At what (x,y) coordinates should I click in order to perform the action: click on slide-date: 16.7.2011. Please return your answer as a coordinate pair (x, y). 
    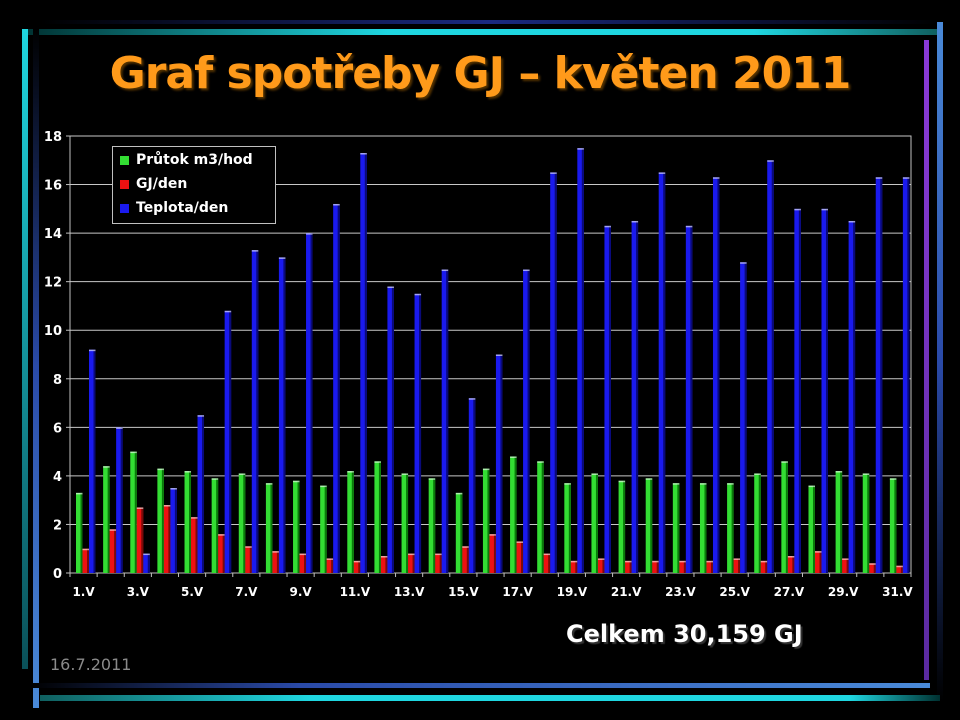
    Looking at the image, I should click on (91, 664).